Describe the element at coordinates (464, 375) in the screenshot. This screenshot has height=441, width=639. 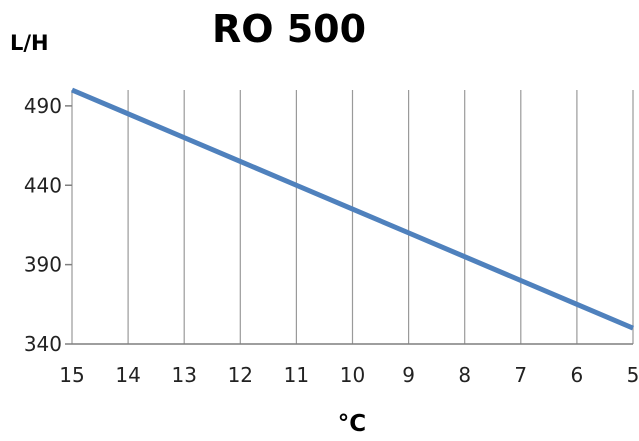
I see `x-tick-label: 8` at that location.